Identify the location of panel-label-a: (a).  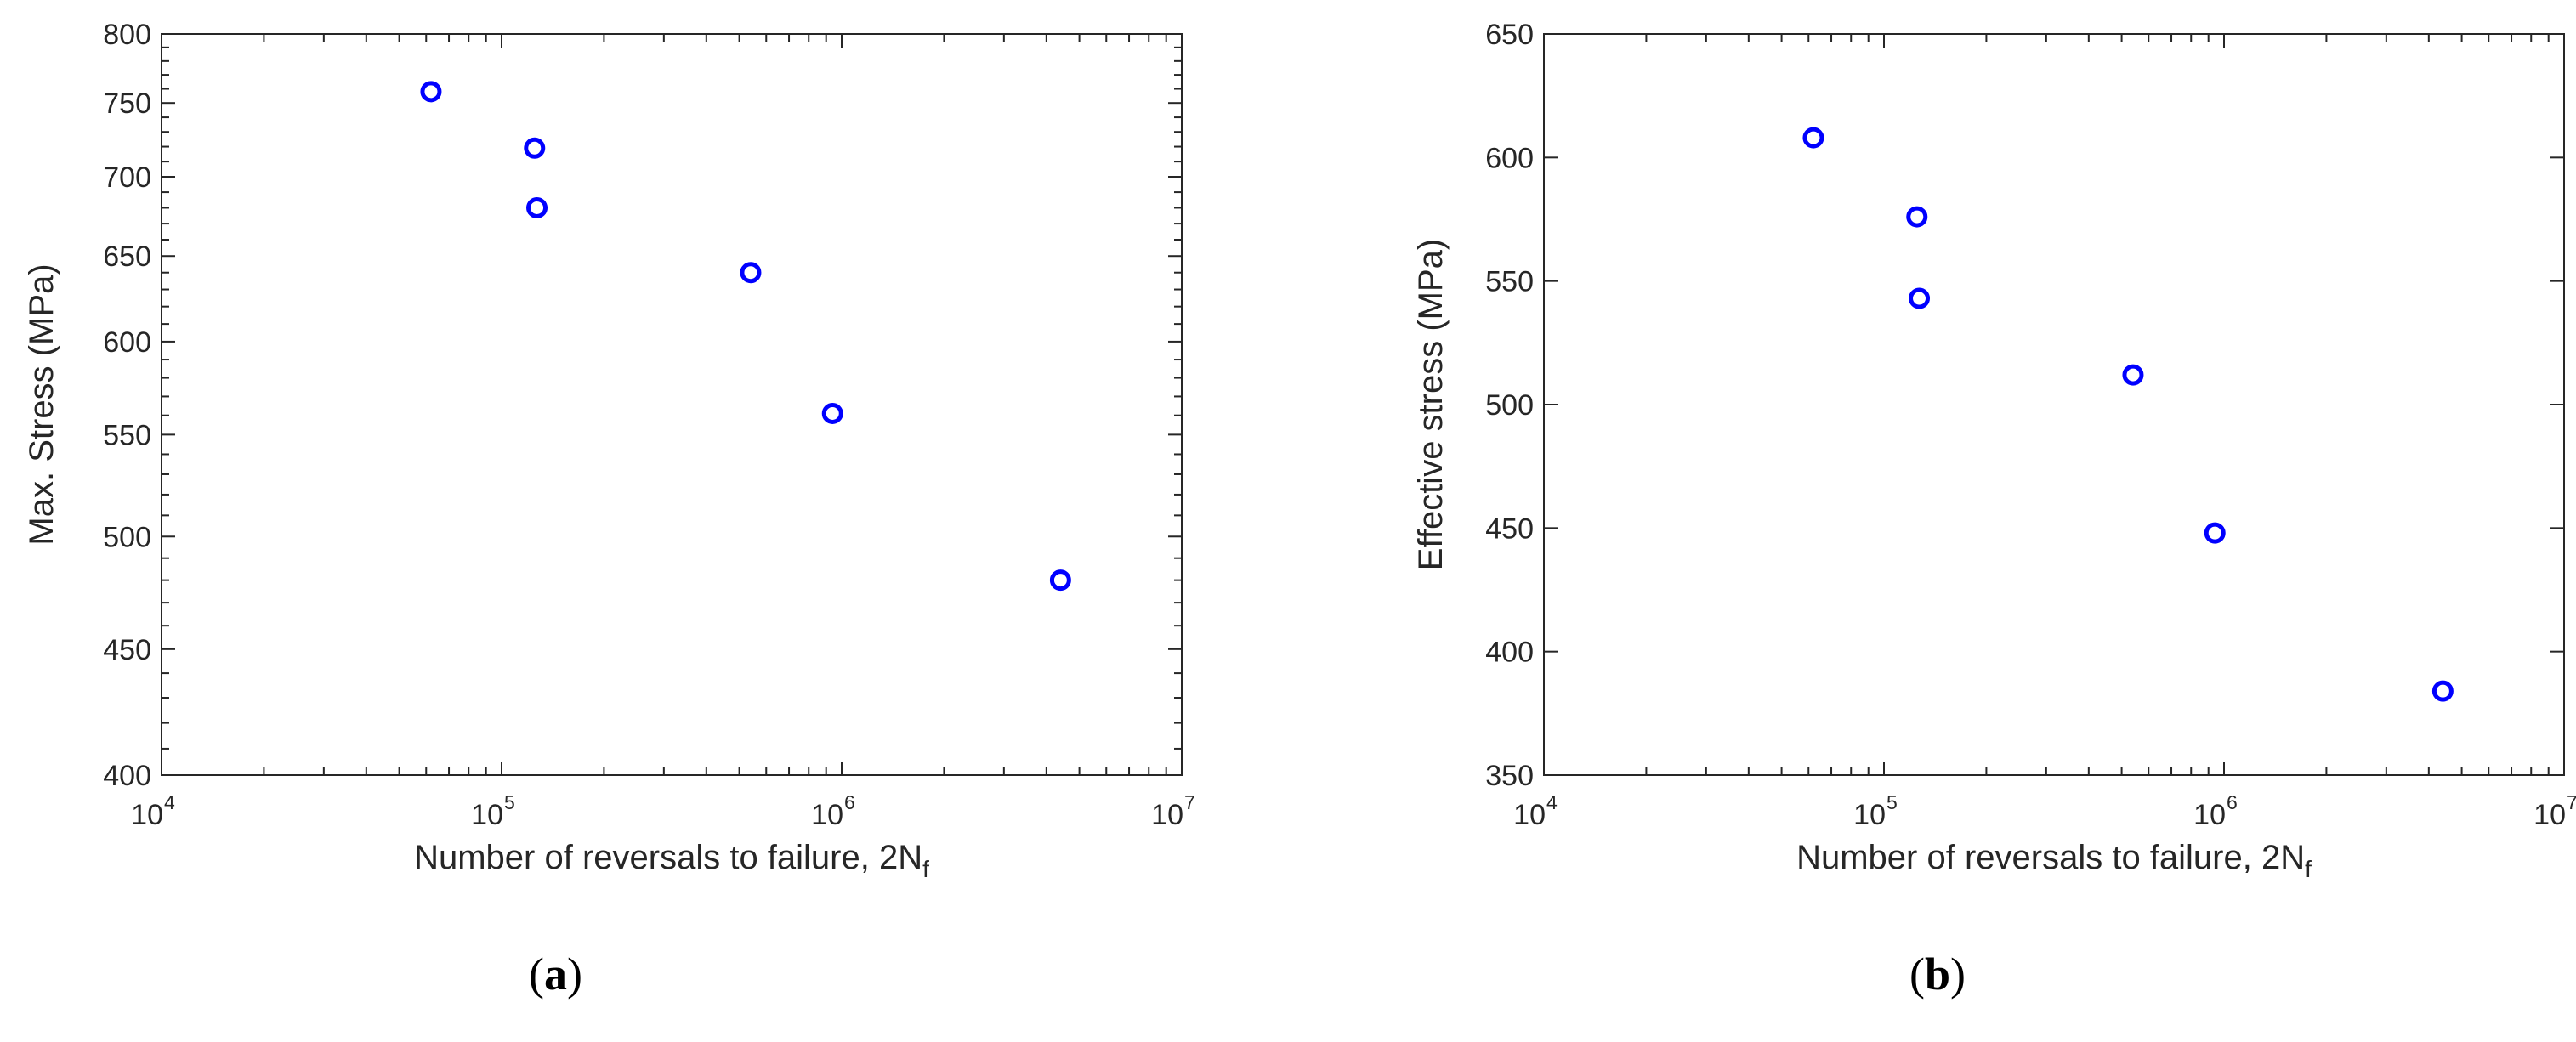
(556, 974).